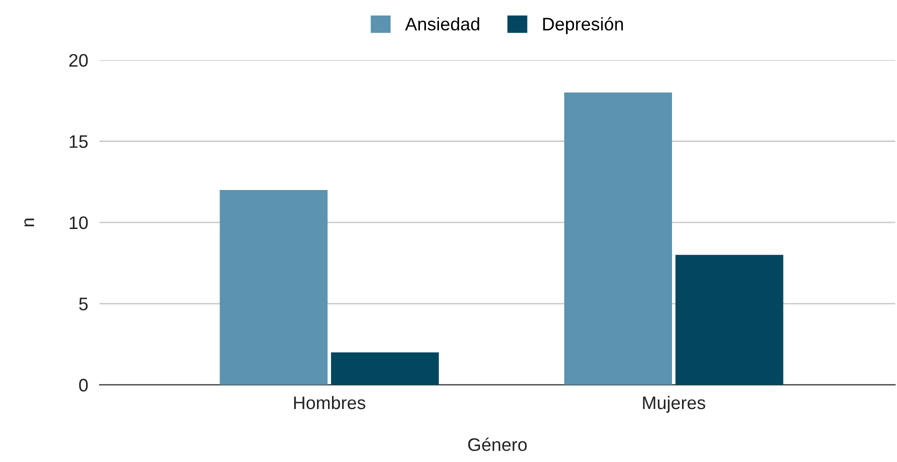 The width and height of the screenshot is (897, 462). I want to click on legend-label: Depresión, so click(583, 25).